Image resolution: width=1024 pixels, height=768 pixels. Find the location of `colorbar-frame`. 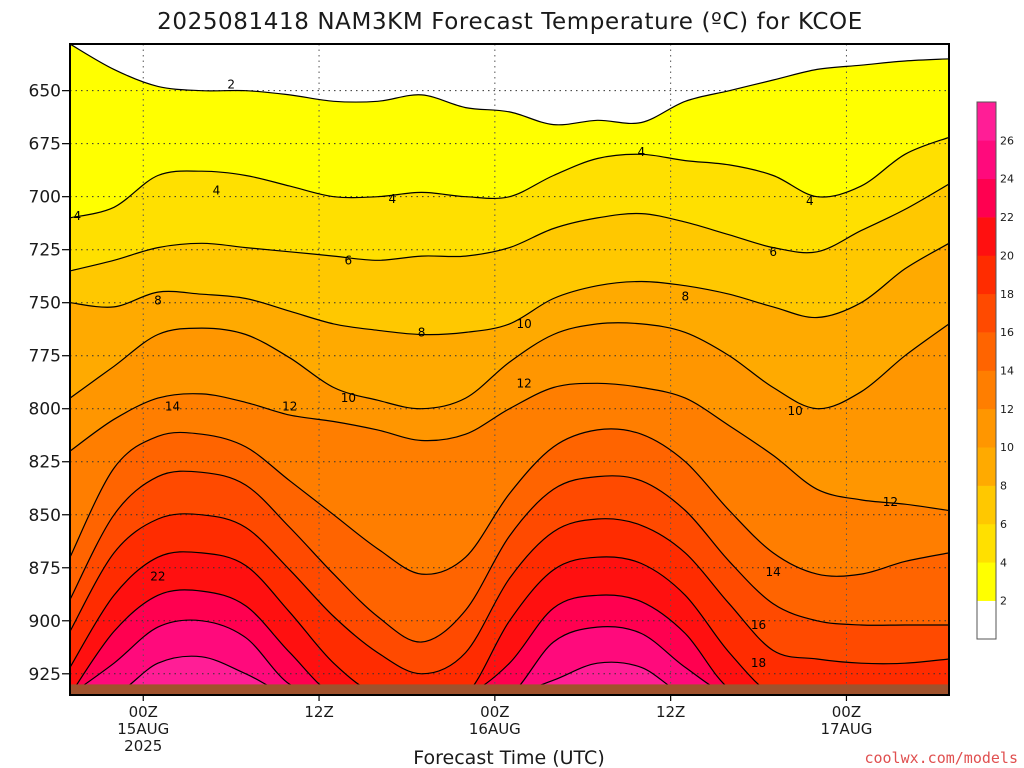

colorbar-frame is located at coordinates (986, 370).